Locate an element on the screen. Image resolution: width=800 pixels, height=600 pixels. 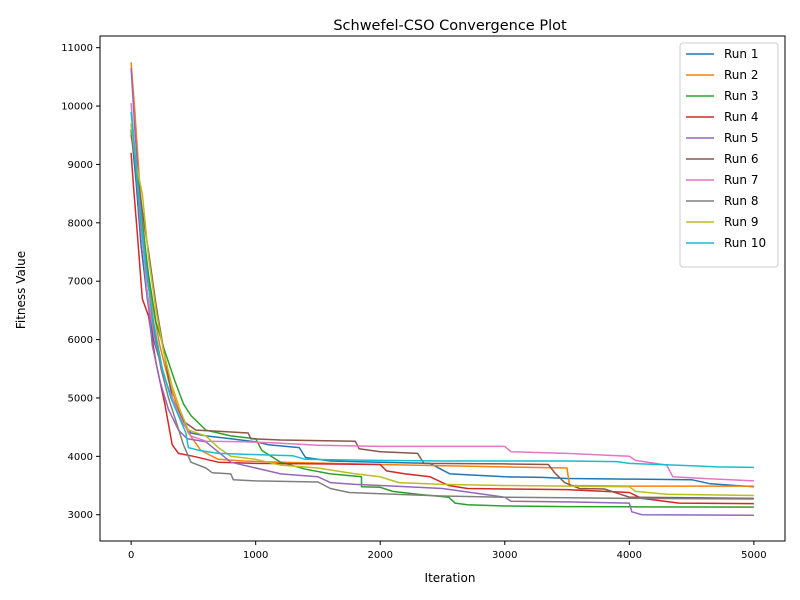
chart-title: Schwefel-CSO Convergence Plot is located at coordinates (450, 26).